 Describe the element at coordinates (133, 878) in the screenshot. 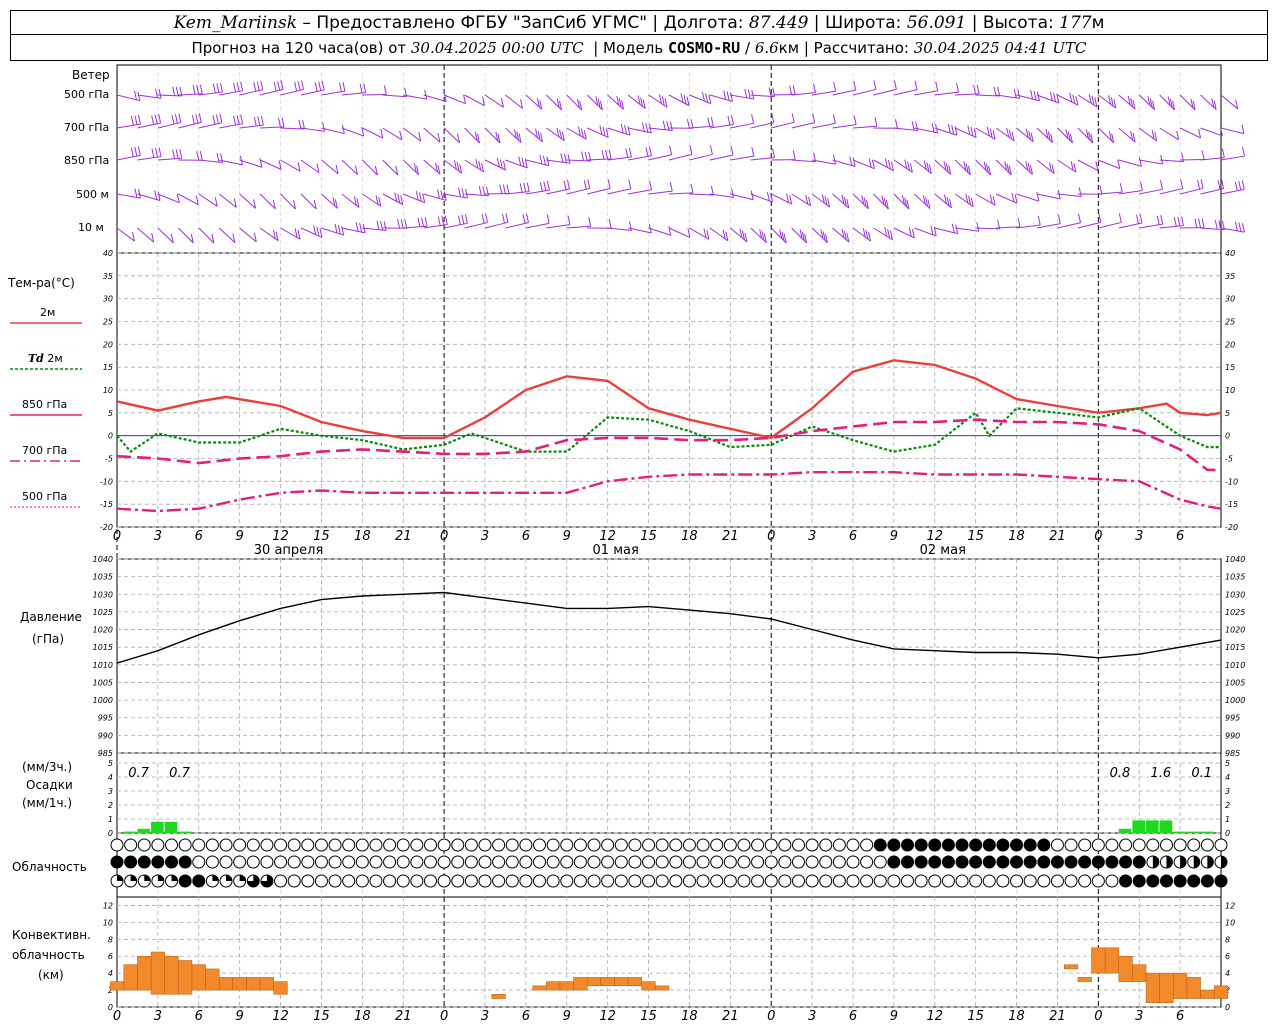

I see `cloud-fill` at that location.